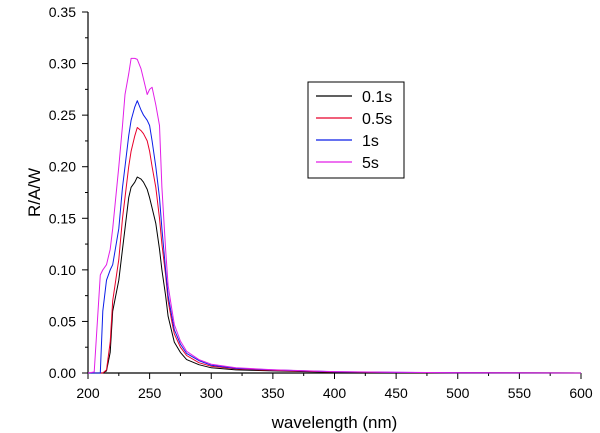 The width and height of the screenshot is (600, 433). I want to click on x-tick-label: 550, so click(520, 393).